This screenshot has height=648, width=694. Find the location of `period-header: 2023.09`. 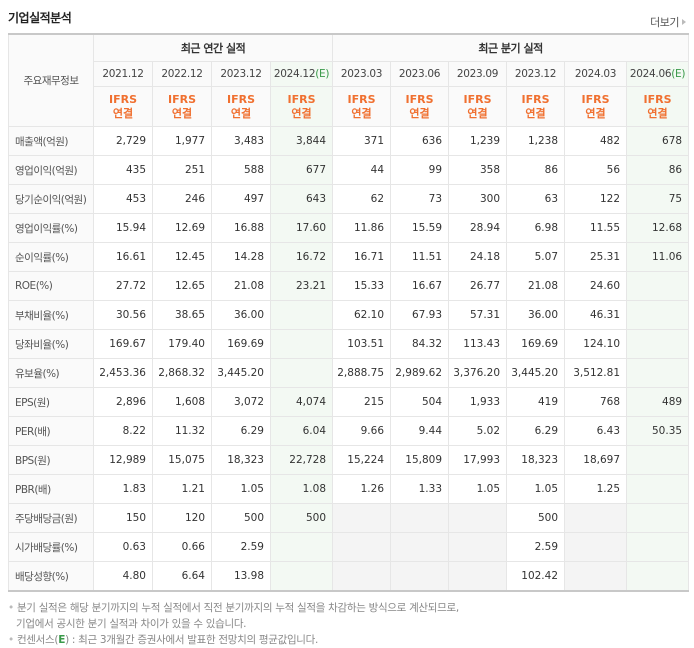

period-header: 2023.09 is located at coordinates (478, 74).